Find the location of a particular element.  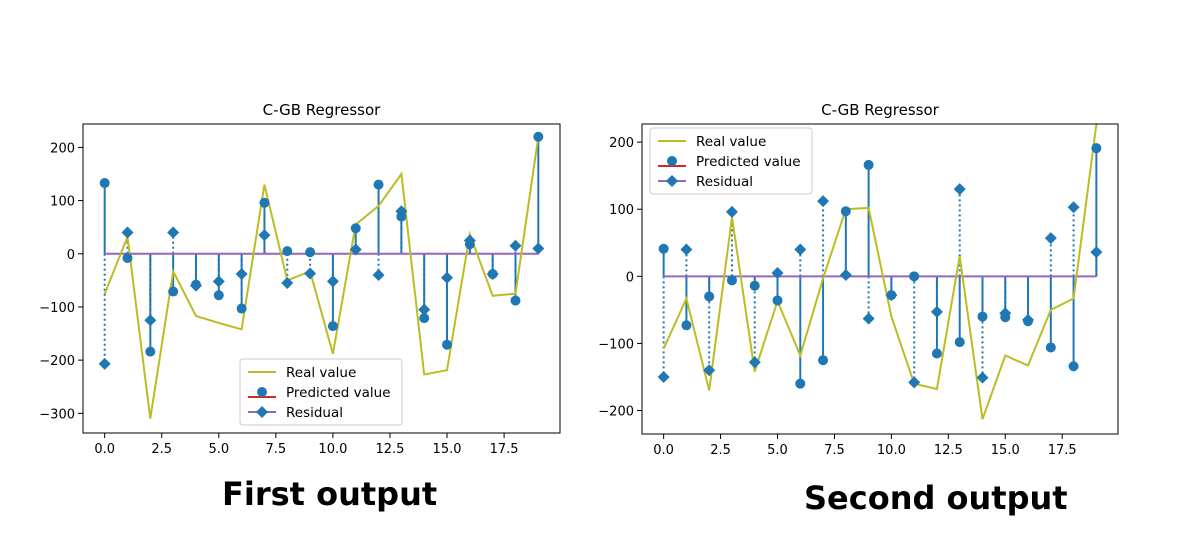

right-legend-pred-swatch is located at coordinates (672, 161).